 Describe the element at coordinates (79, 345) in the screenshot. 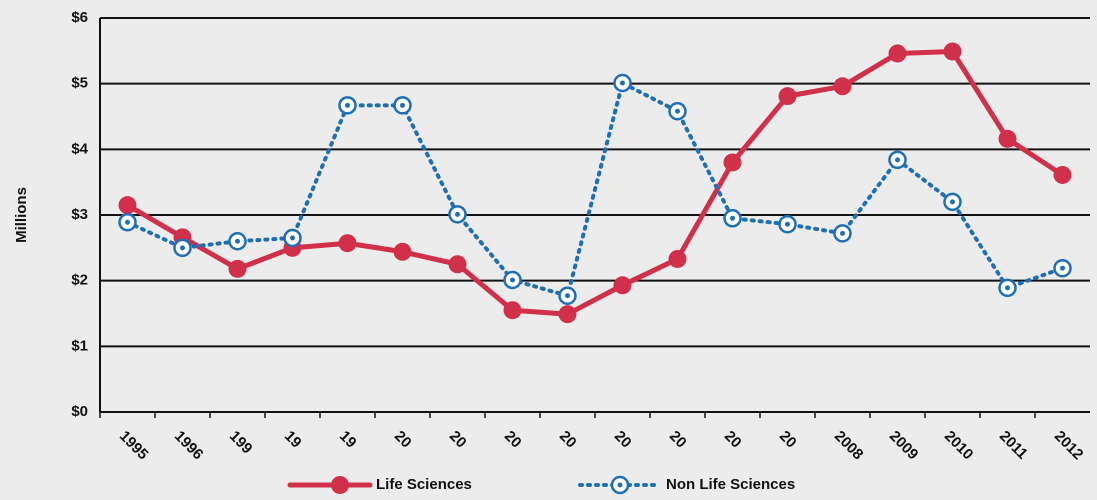

I see `y-tick-label: $1` at that location.